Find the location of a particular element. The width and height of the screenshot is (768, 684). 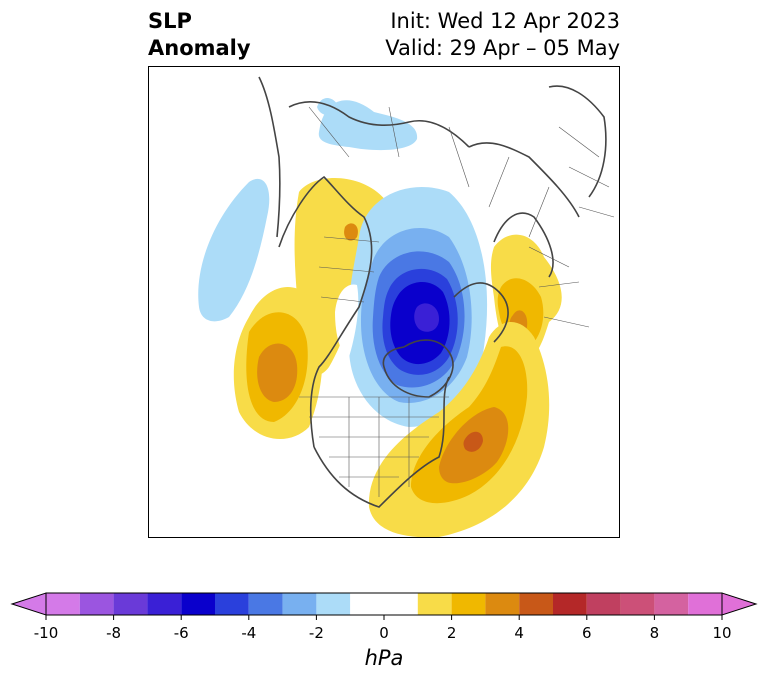

colorbar-tick-label: 2 is located at coordinates (451, 633).